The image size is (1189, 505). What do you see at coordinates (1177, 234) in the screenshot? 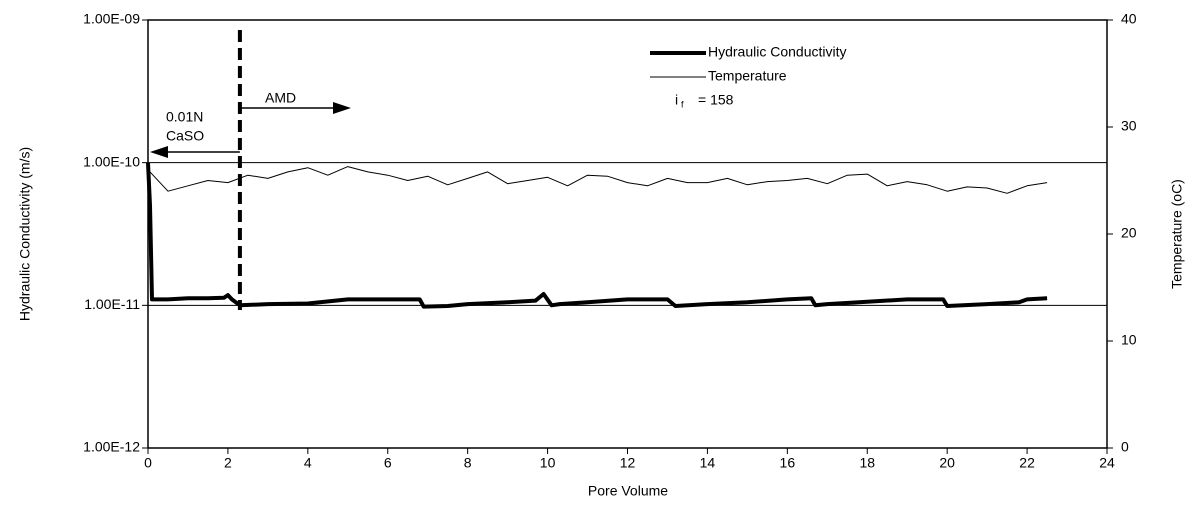
I see `y2-axis-title: Temperature (oC)` at bounding box center [1177, 234].